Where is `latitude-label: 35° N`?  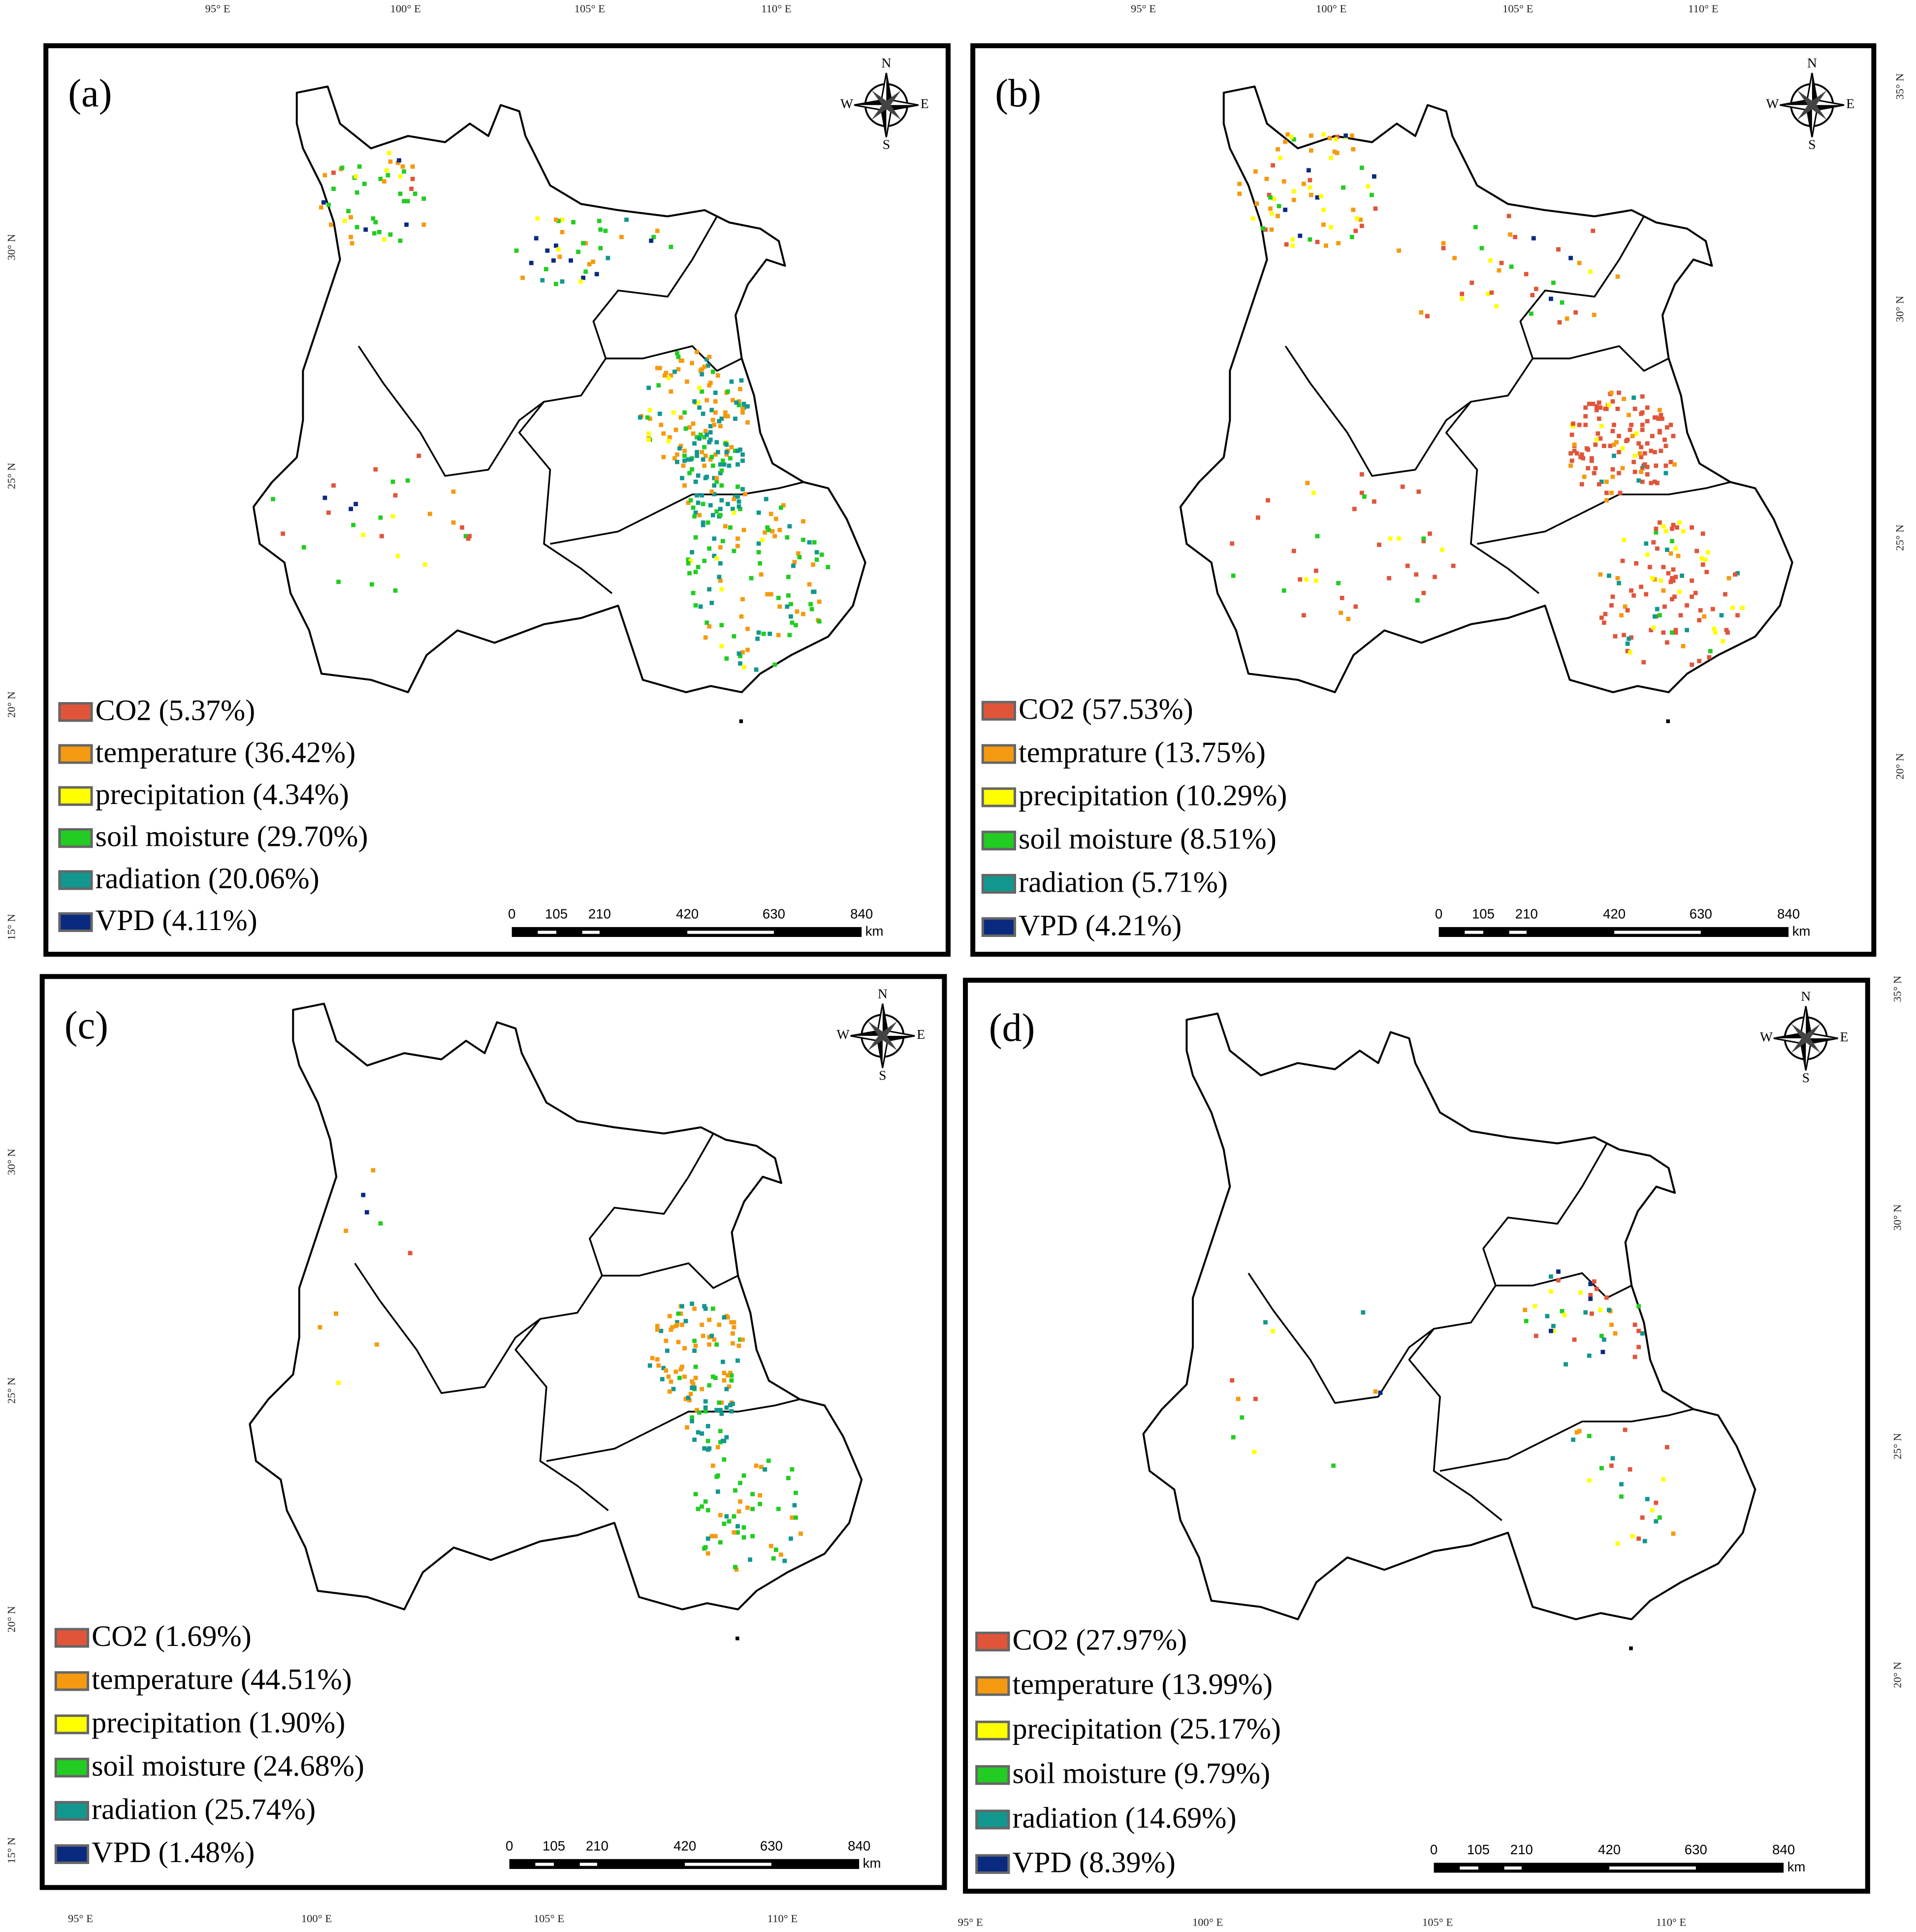
latitude-label: 35° N is located at coordinates (1900, 86).